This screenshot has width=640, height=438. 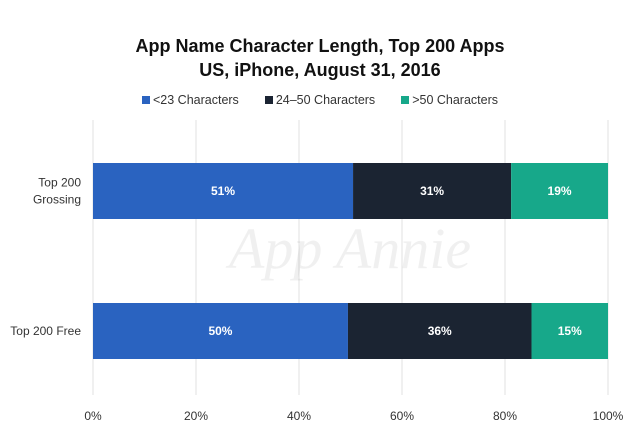 What do you see at coordinates (402, 416) in the screenshot?
I see `x-tick-label: 60%` at bounding box center [402, 416].